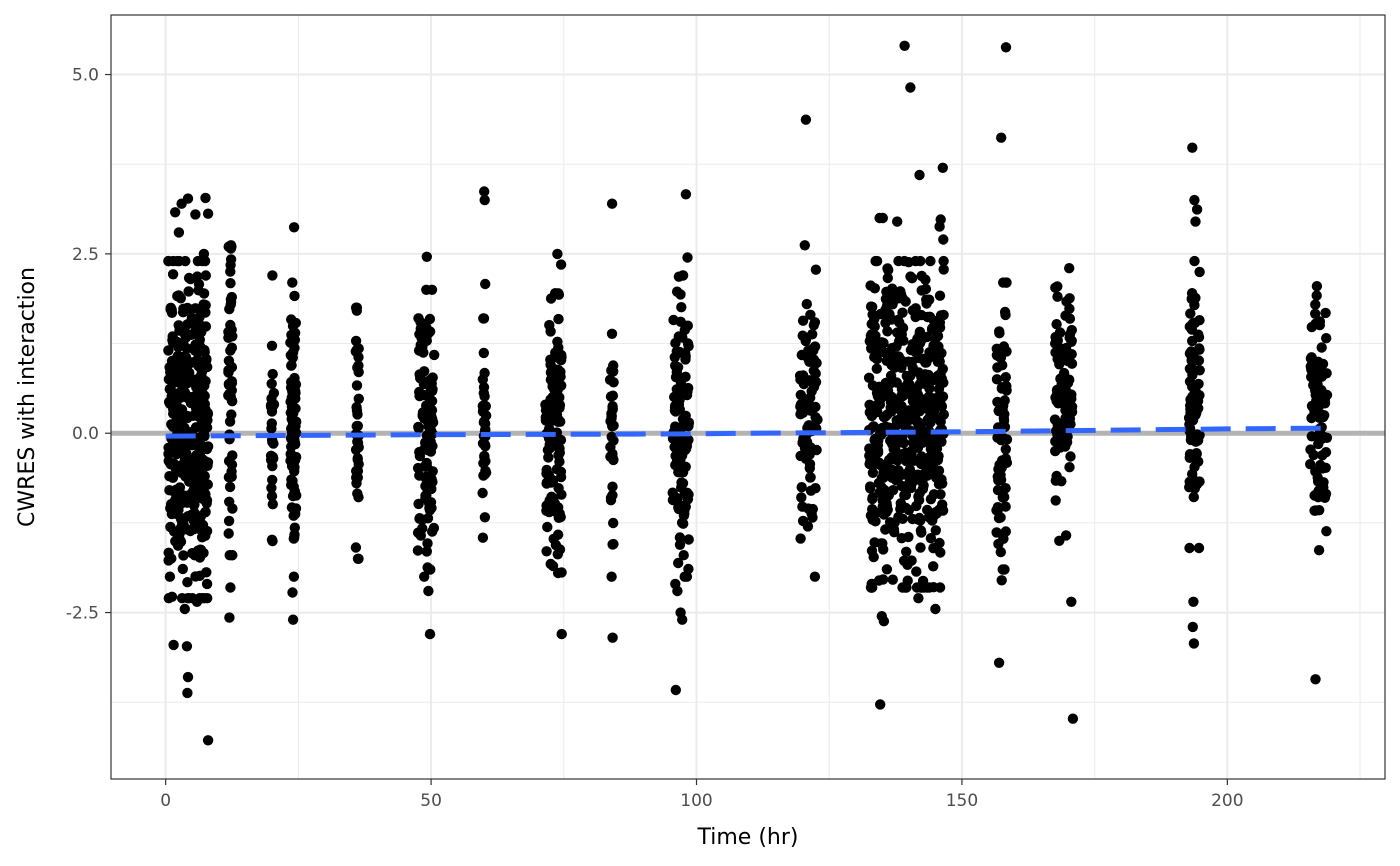 The height and width of the screenshot is (866, 1400). I want to click on y-tick-label: 2.5, so click(85, 255).